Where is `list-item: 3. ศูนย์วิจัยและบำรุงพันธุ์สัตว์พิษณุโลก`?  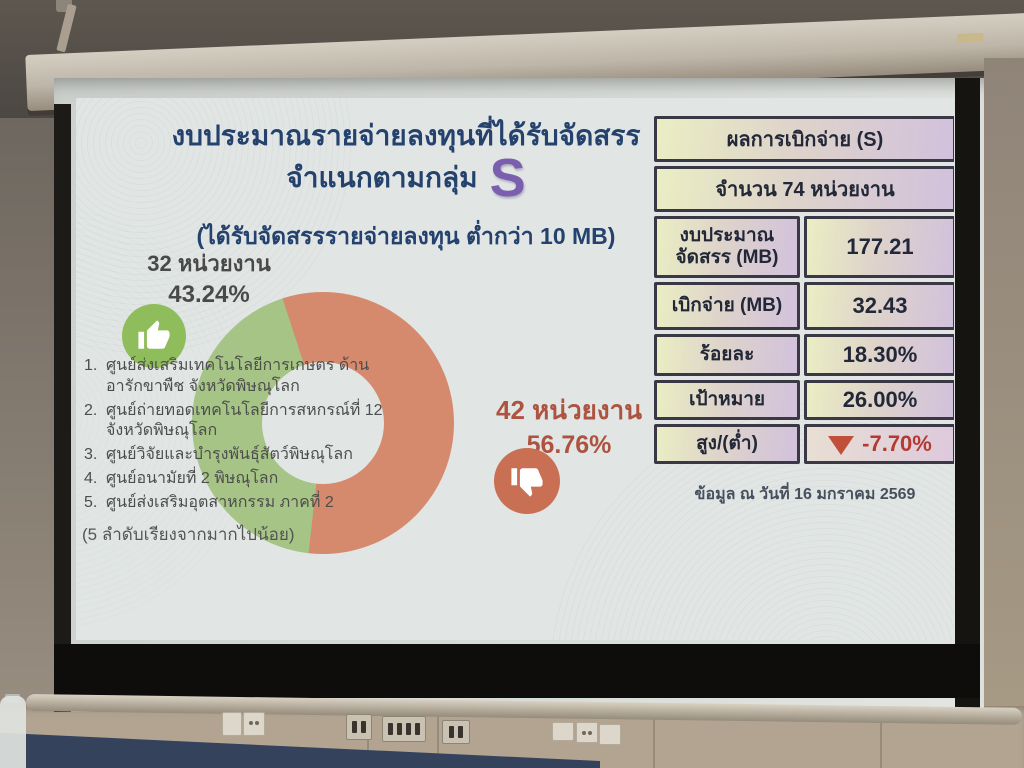 list-item: 3. ศูนย์วิจัยและบำรุงพันธุ์สัตว์พิษณุโลก is located at coordinates (218, 455).